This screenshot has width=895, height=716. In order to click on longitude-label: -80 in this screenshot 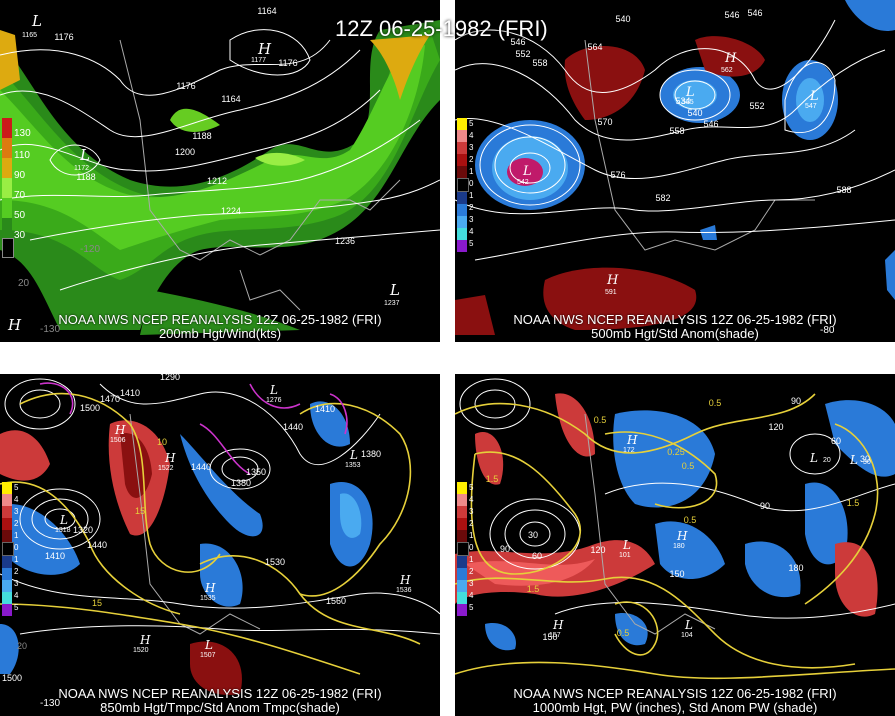, I will do `click(827, 330)`.